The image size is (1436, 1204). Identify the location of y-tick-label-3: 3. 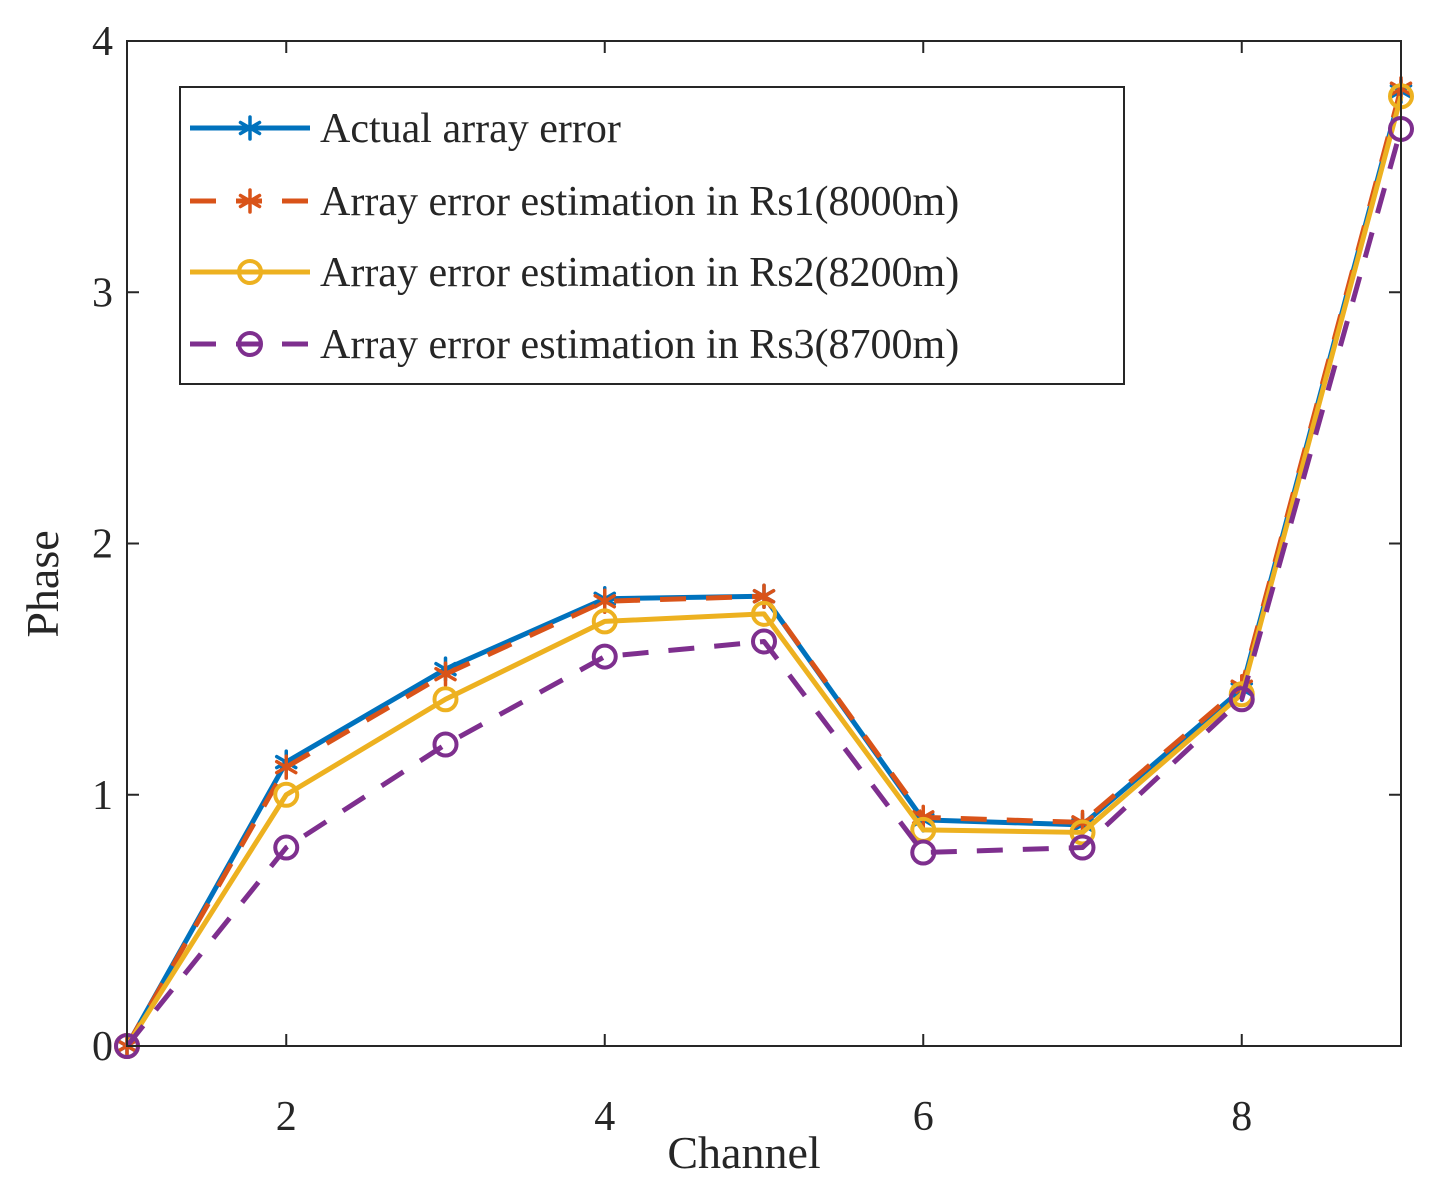
(102, 293).